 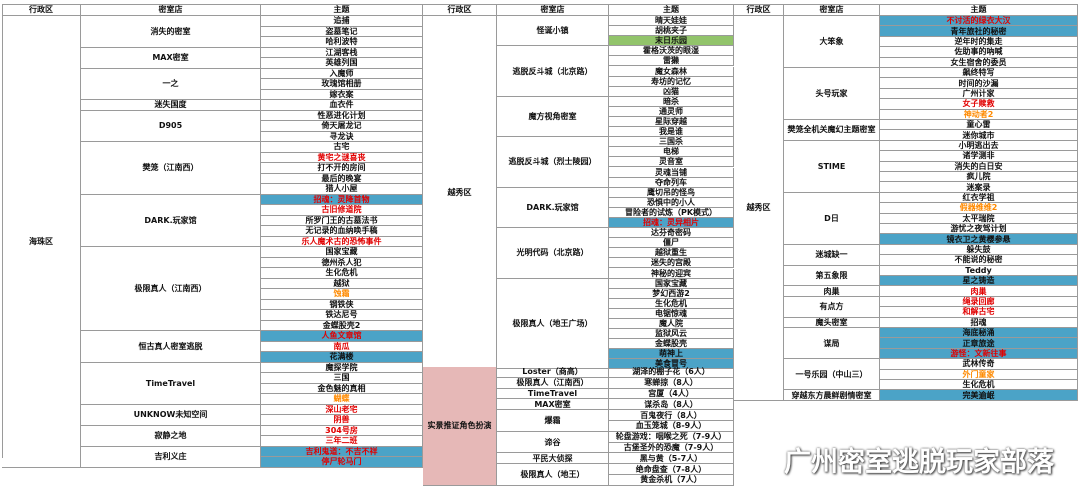 I want to click on theme-cell: 古宅, so click(x=342, y=147).